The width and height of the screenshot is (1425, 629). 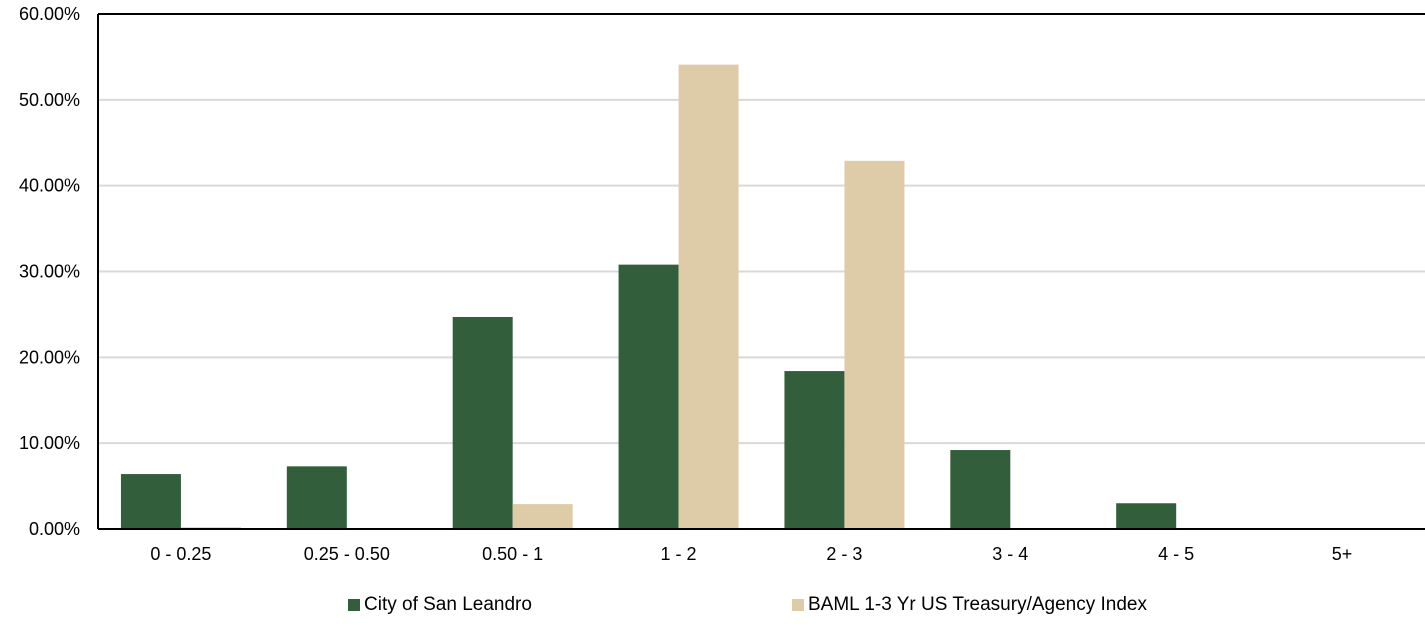 I want to click on x-tick-label: 0 - 0.25, so click(x=180, y=554).